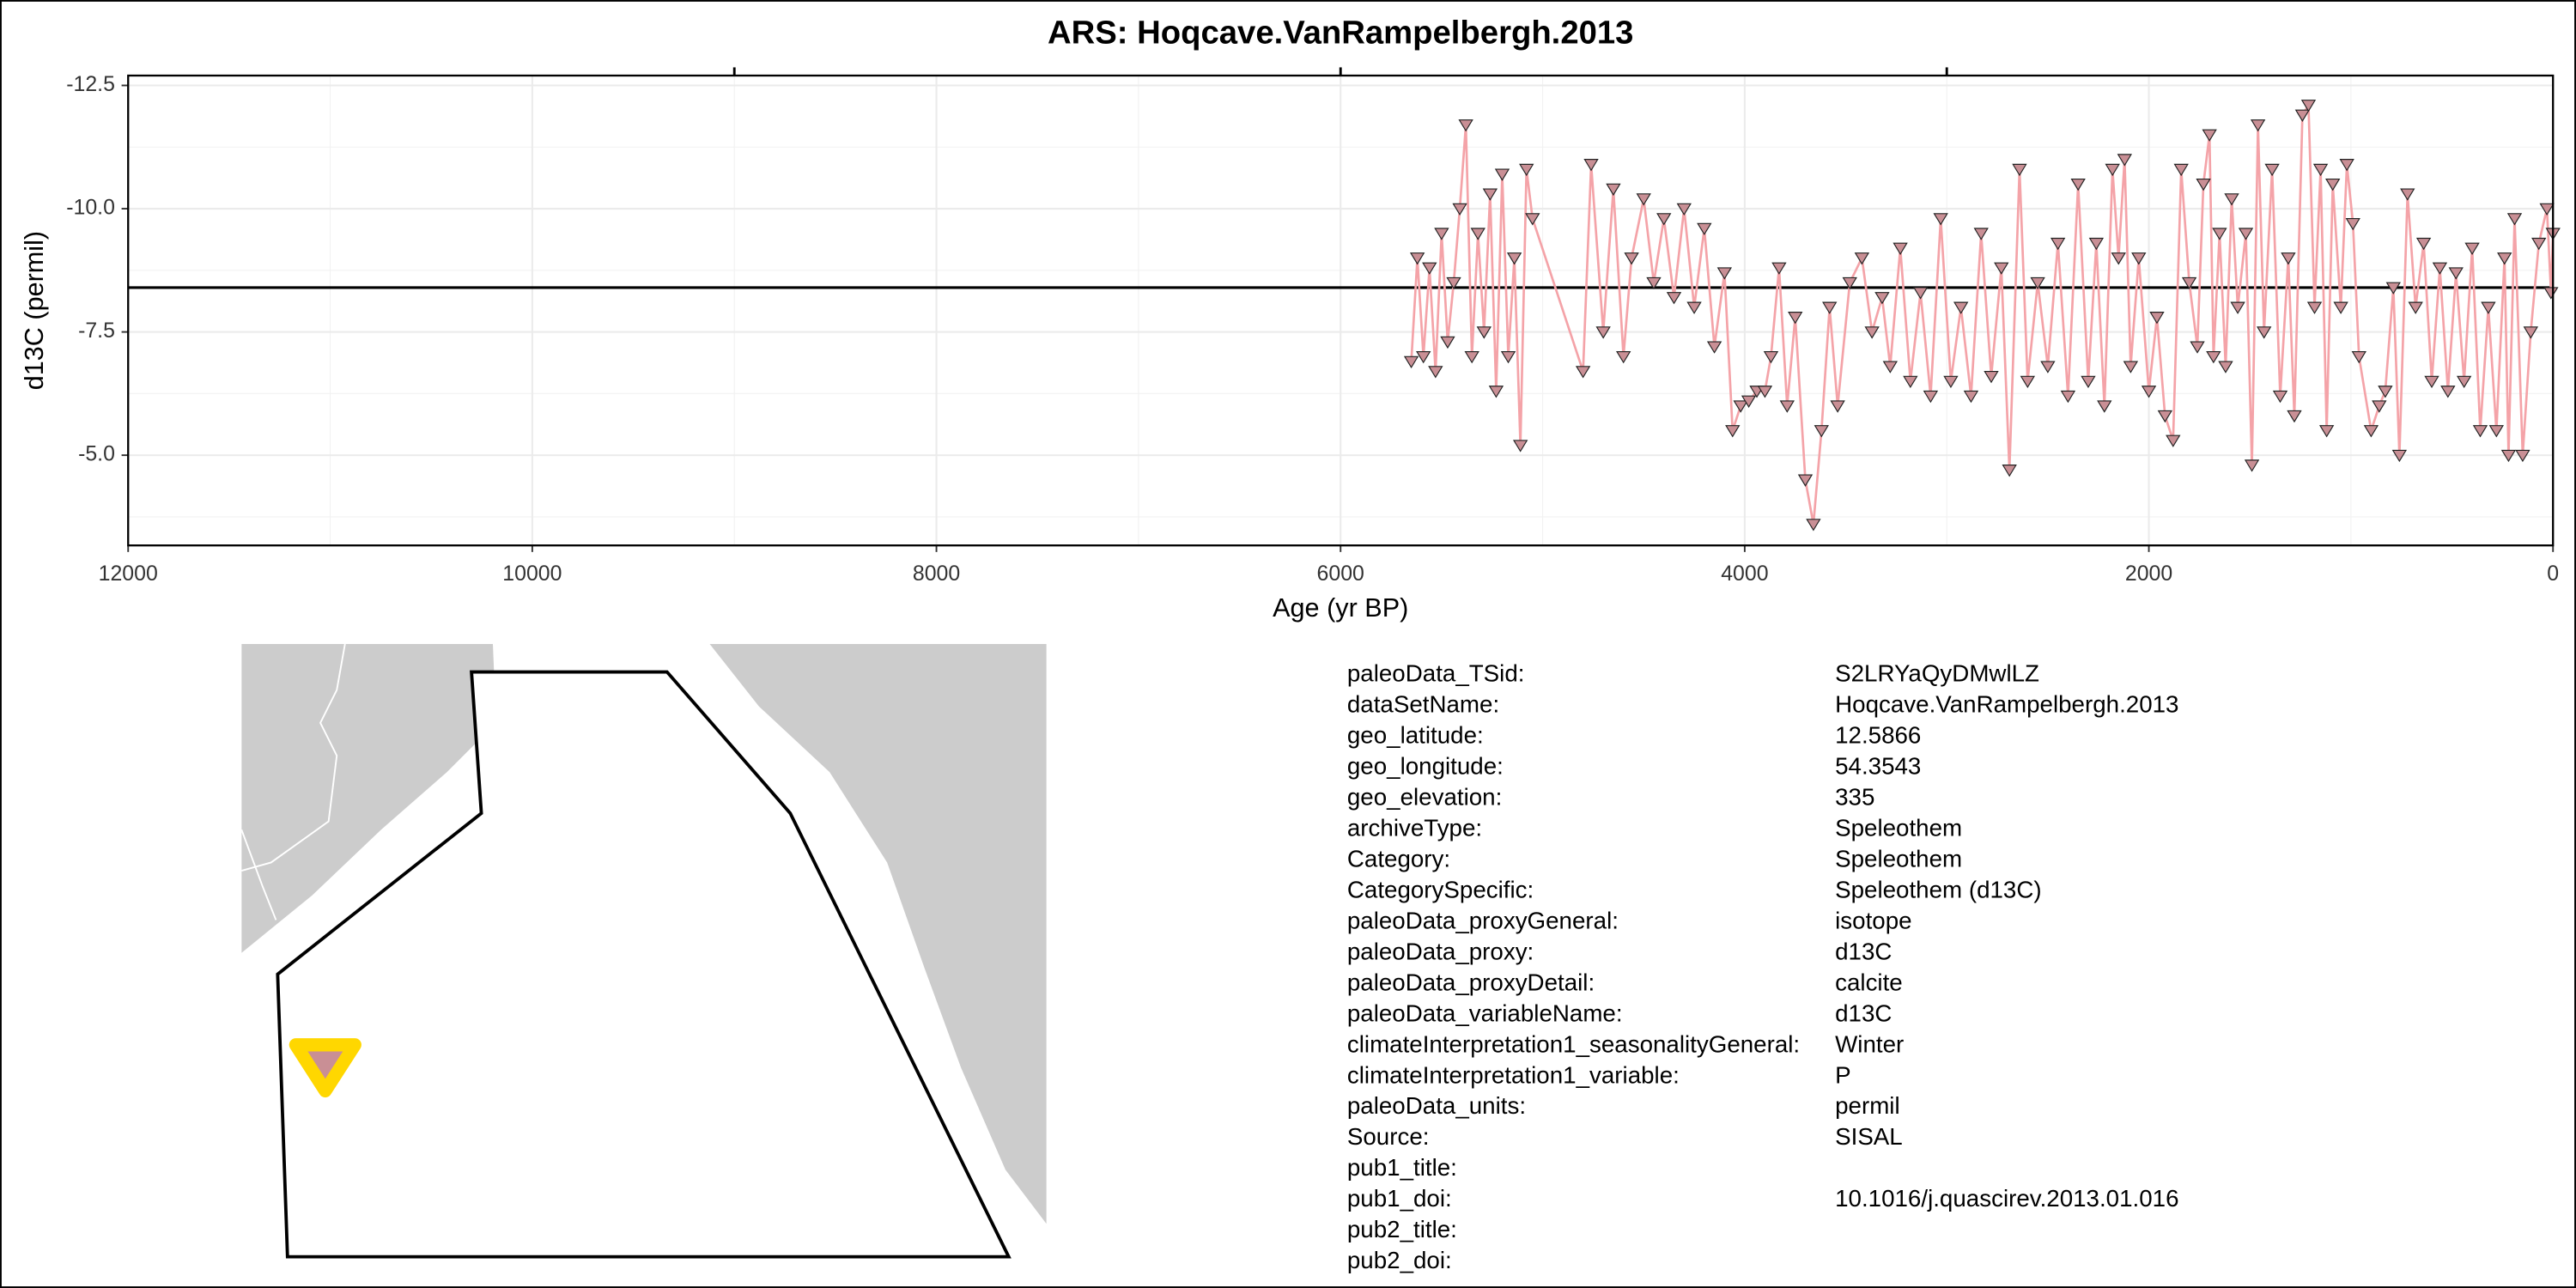  What do you see at coordinates (532, 574) in the screenshot?
I see `x-tick-label: 10000` at bounding box center [532, 574].